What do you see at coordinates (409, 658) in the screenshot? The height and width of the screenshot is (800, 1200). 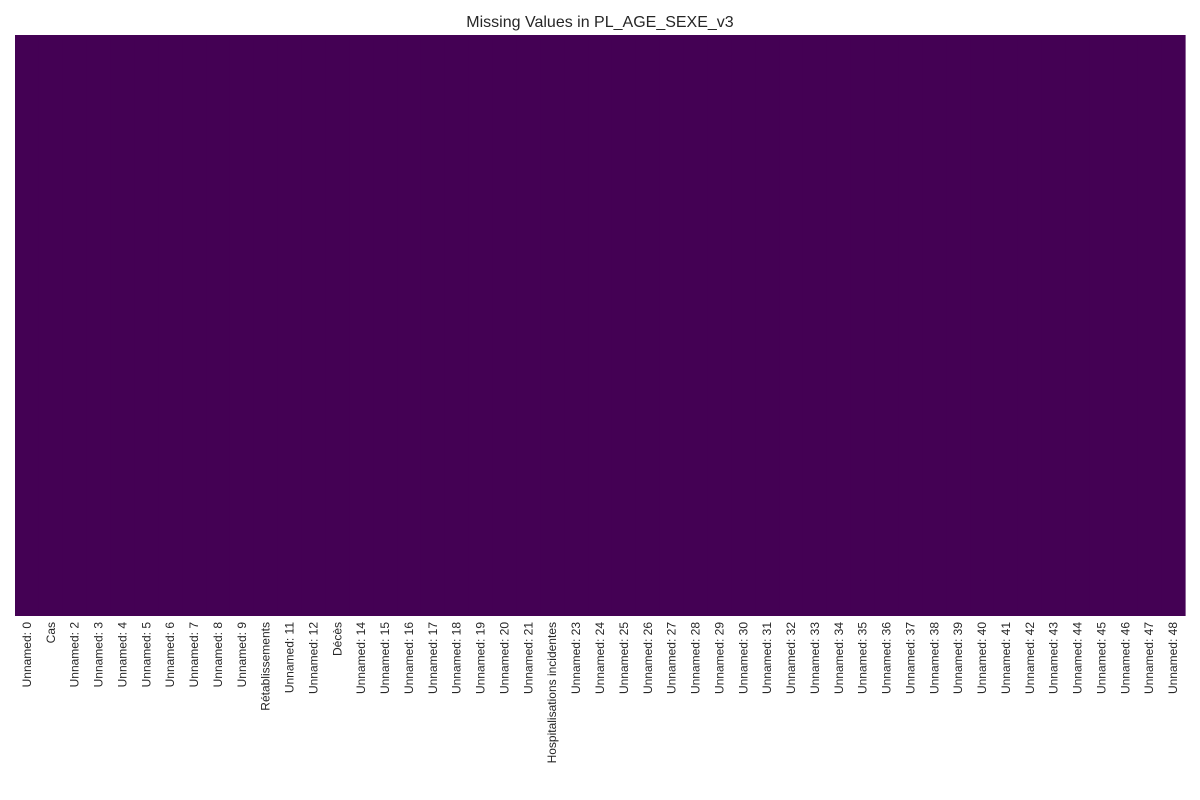 I see `x-tick-label: Unnamed: 16` at bounding box center [409, 658].